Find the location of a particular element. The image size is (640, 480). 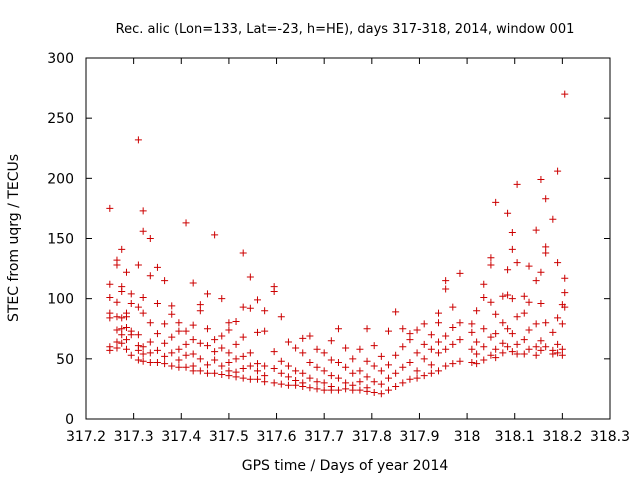

y-tick-label: 300 is located at coordinates (60, 59).